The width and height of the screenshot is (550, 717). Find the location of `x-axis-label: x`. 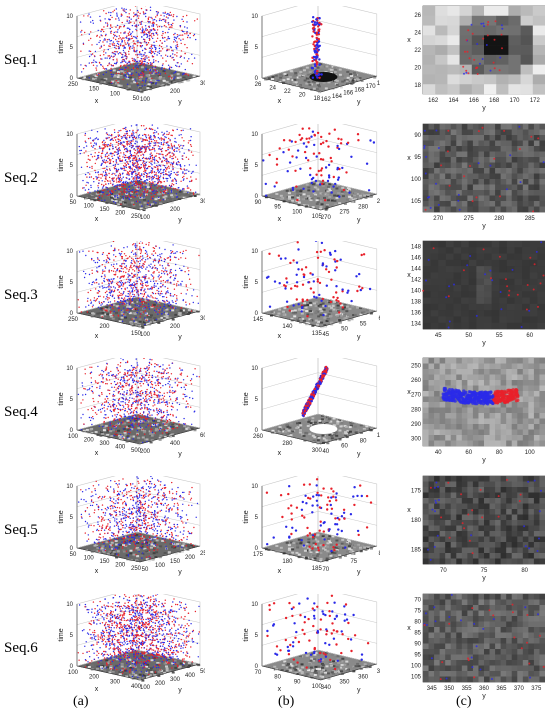

x-axis-label: x is located at coordinates (280, 219).